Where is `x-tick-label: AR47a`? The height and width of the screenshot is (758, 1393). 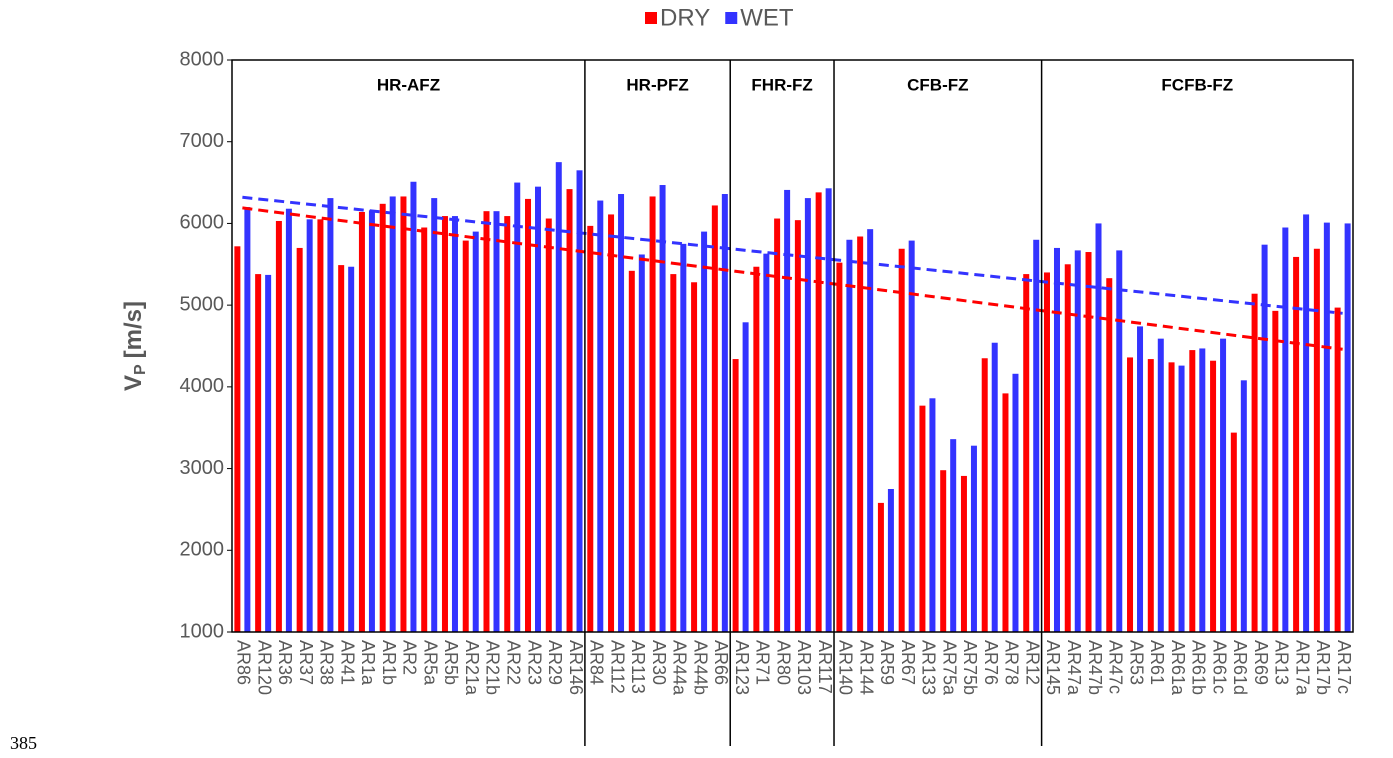 x-tick-label: AR47a is located at coordinates (1074, 668).